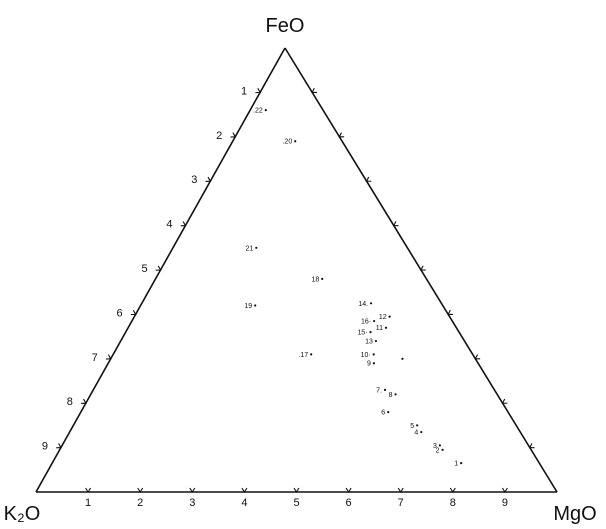  I want to click on apex-label-k2o: K₂O, so click(22, 514).